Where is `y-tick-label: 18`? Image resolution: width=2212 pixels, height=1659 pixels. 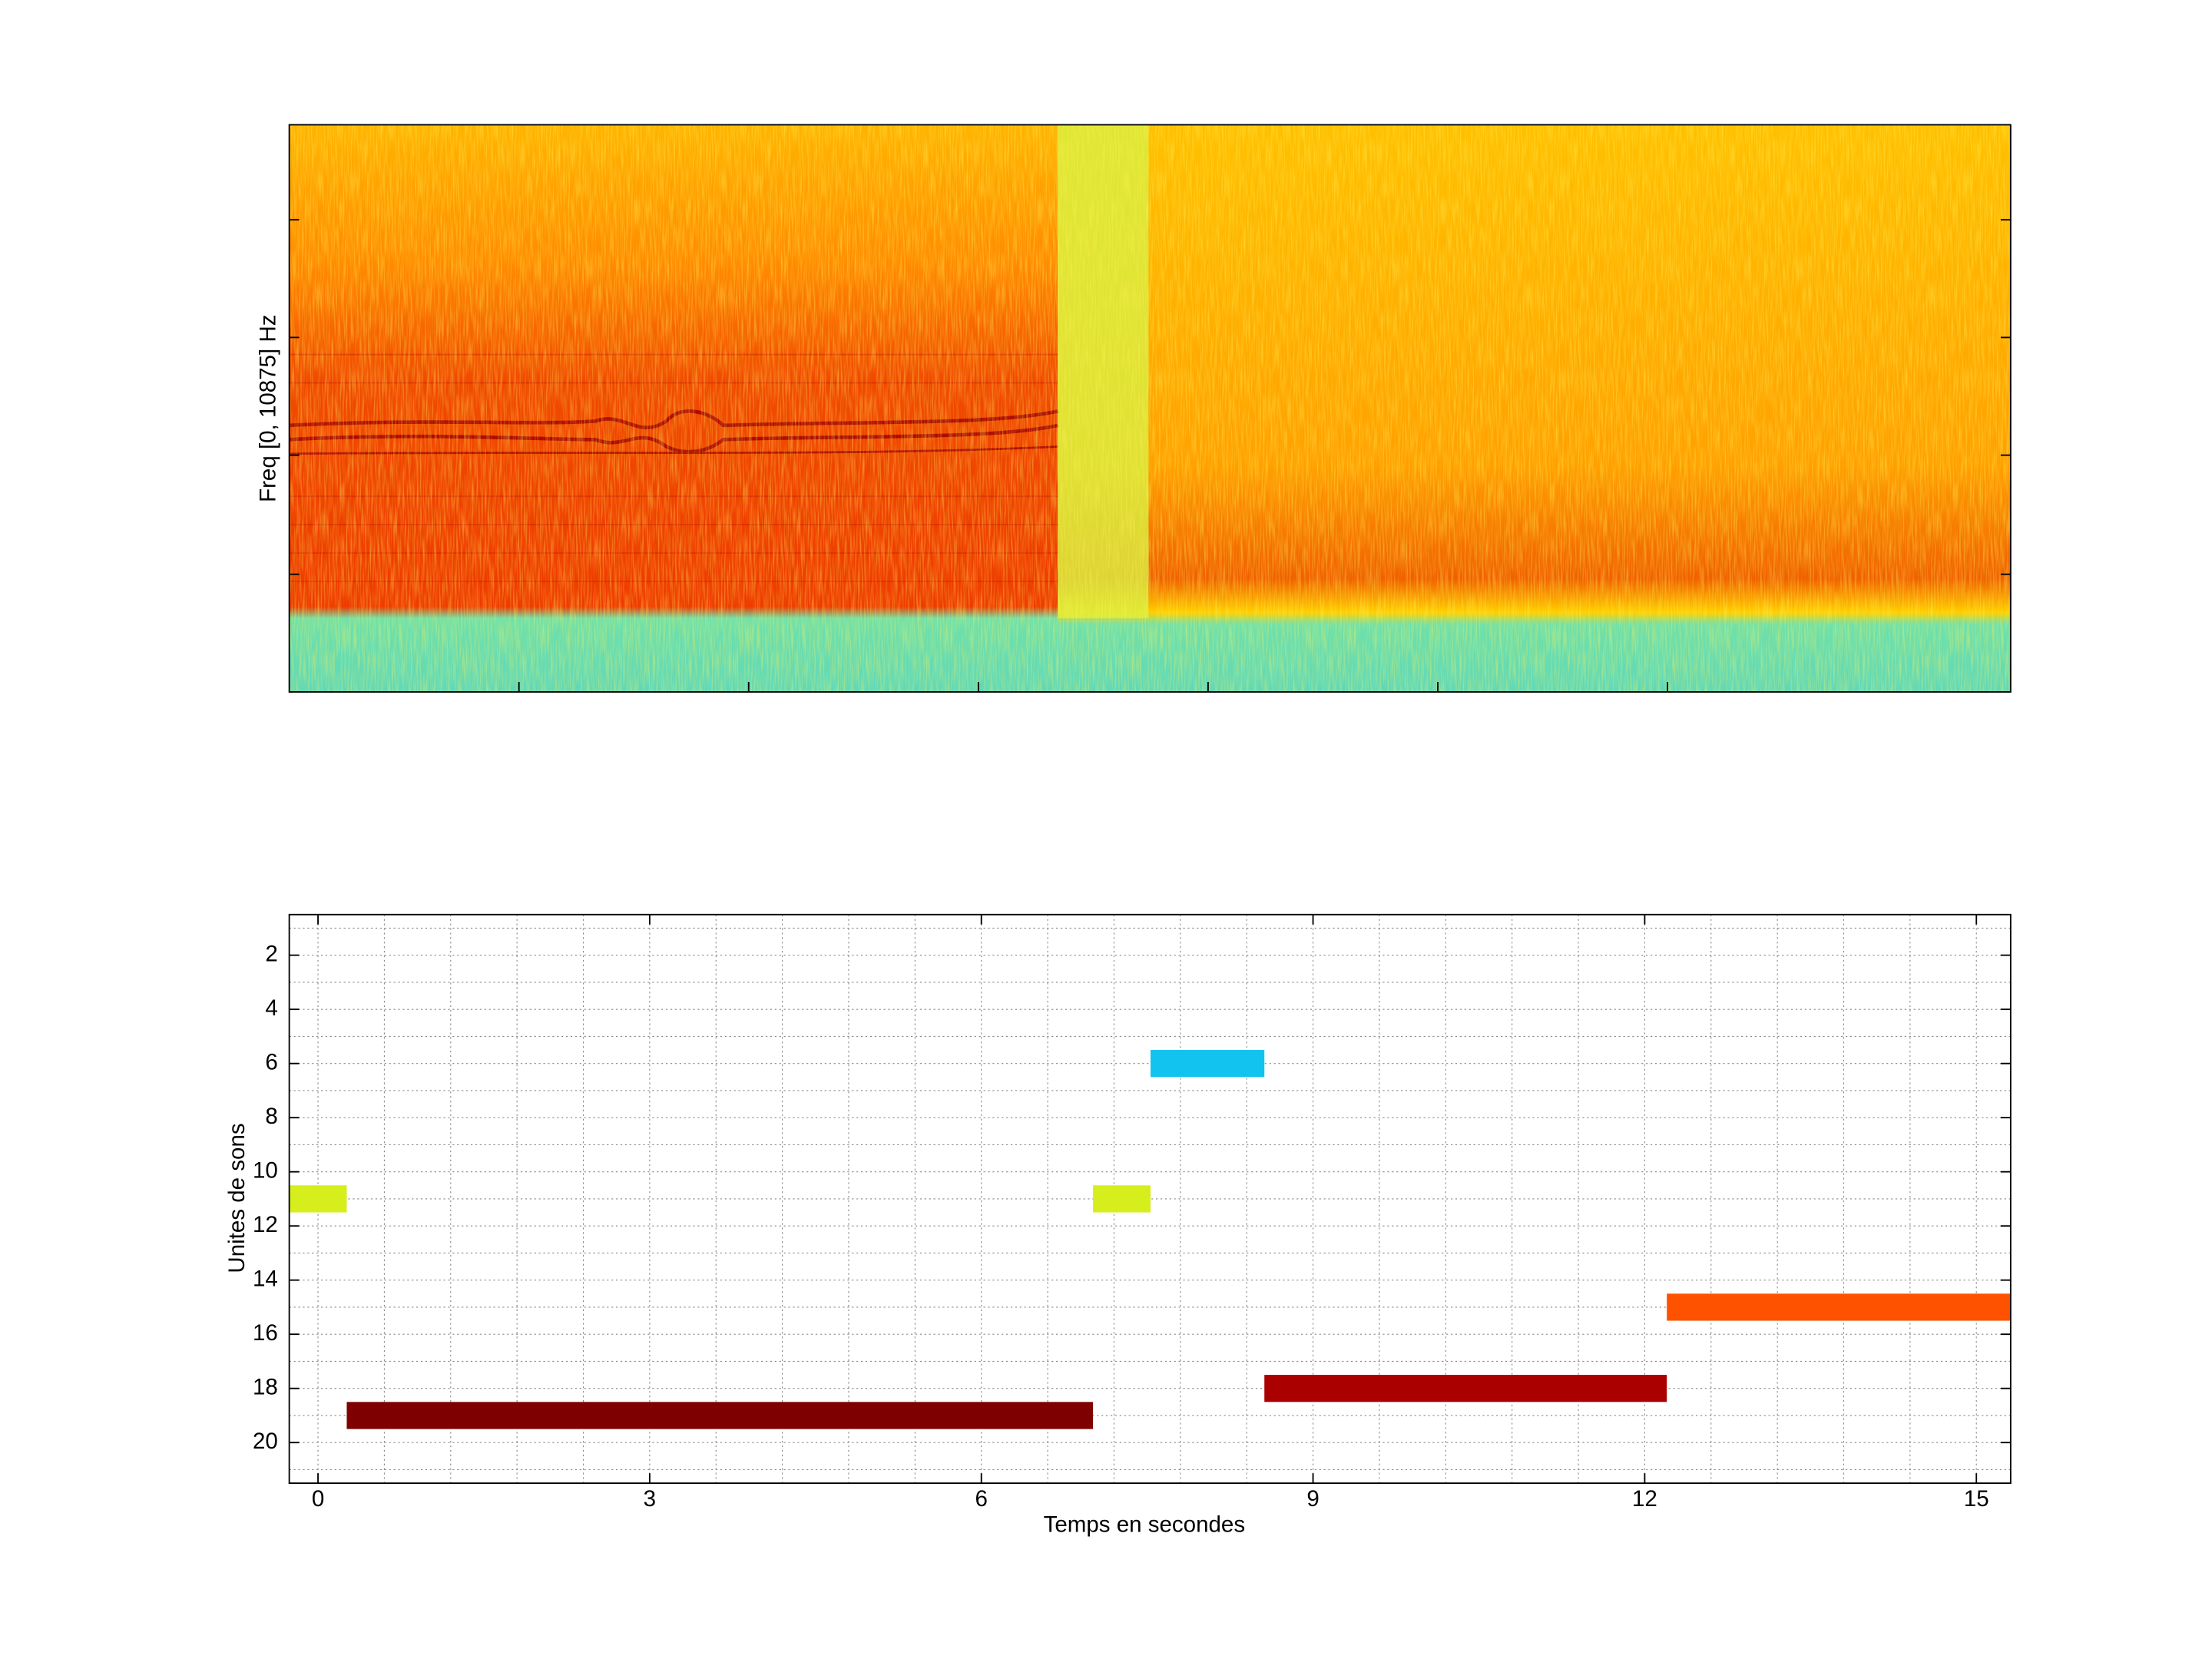
y-tick-label: 18 is located at coordinates (266, 1387).